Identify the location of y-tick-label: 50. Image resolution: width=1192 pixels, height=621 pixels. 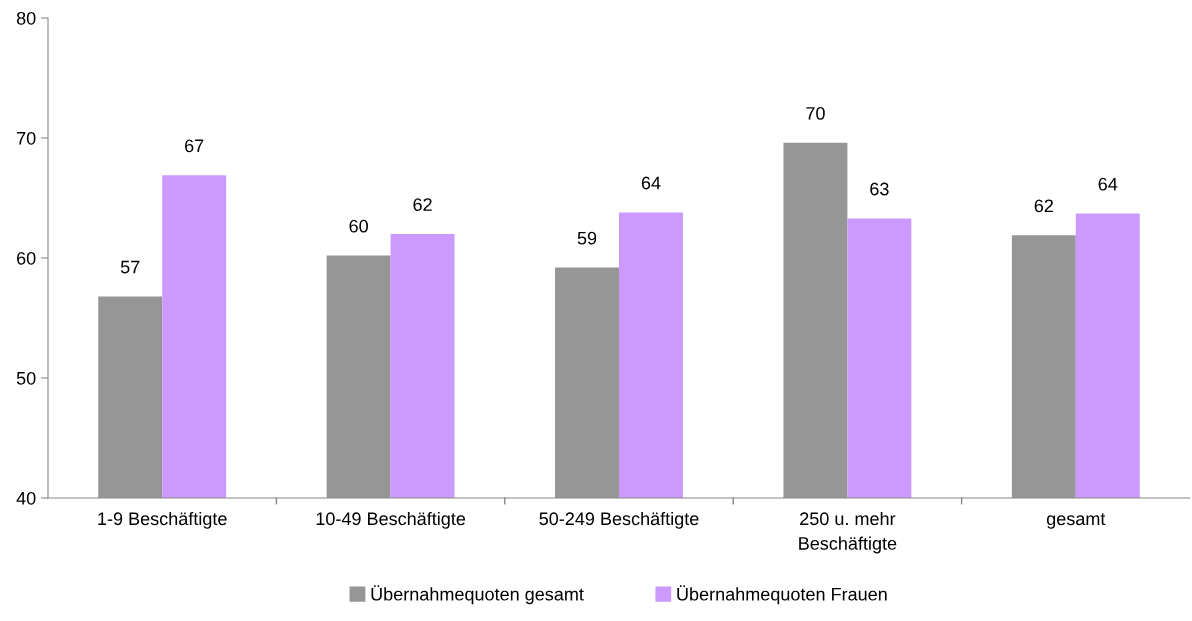
(26, 378).